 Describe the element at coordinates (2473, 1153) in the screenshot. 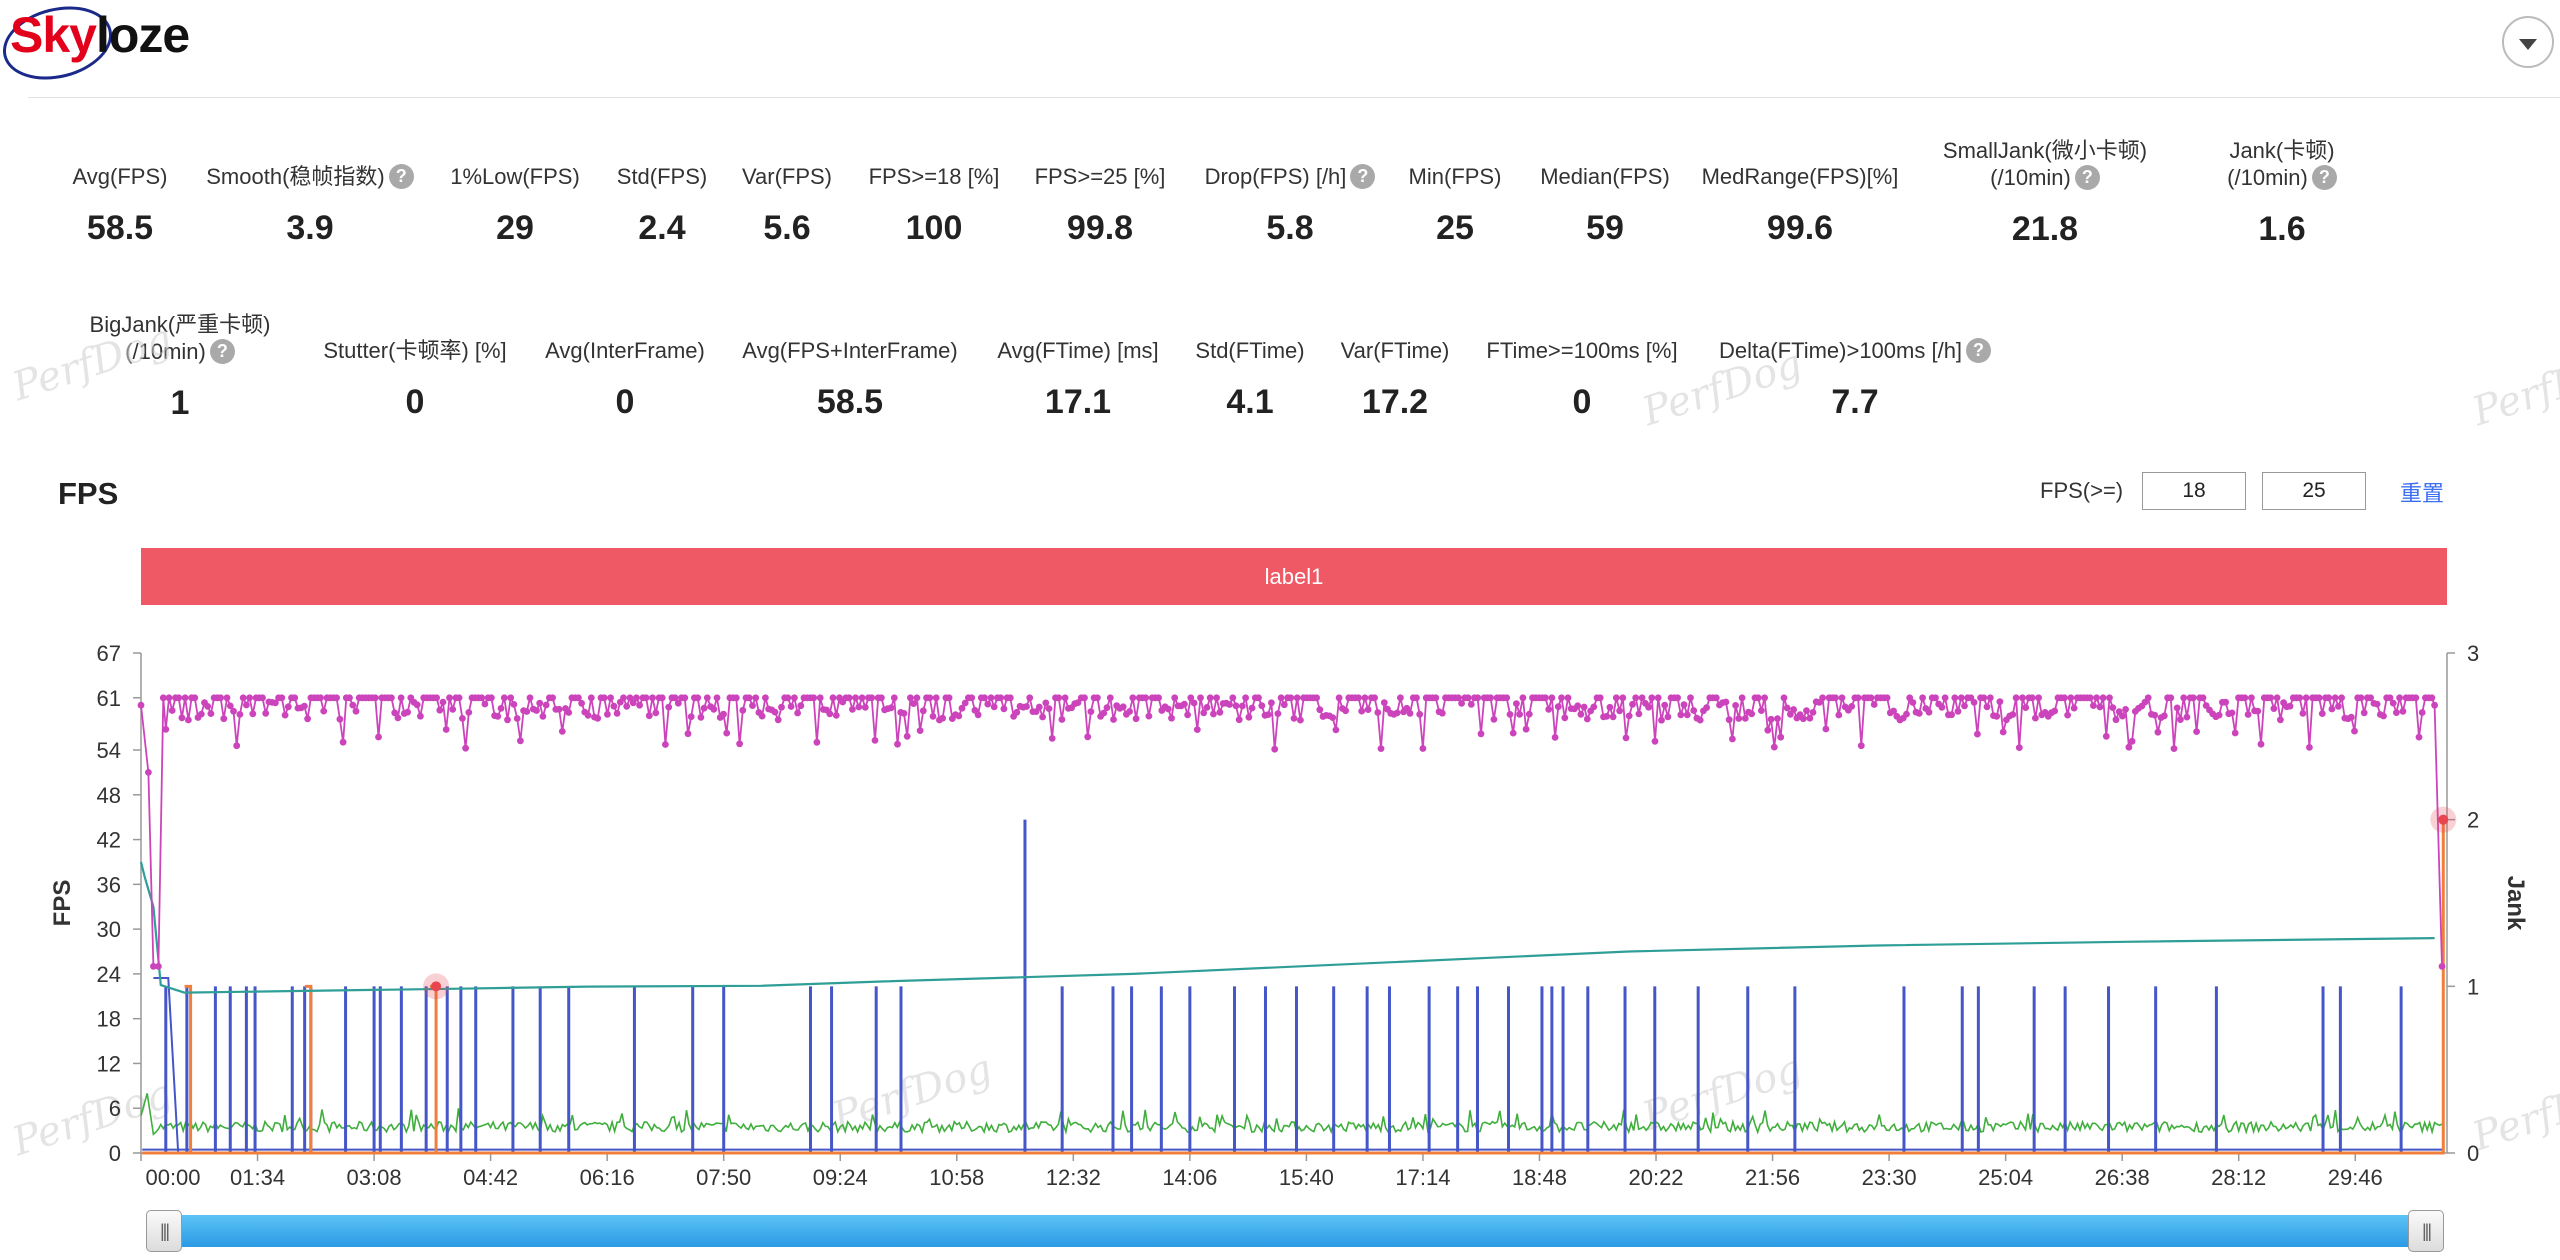

I see `y-right-tick-label: 0` at that location.